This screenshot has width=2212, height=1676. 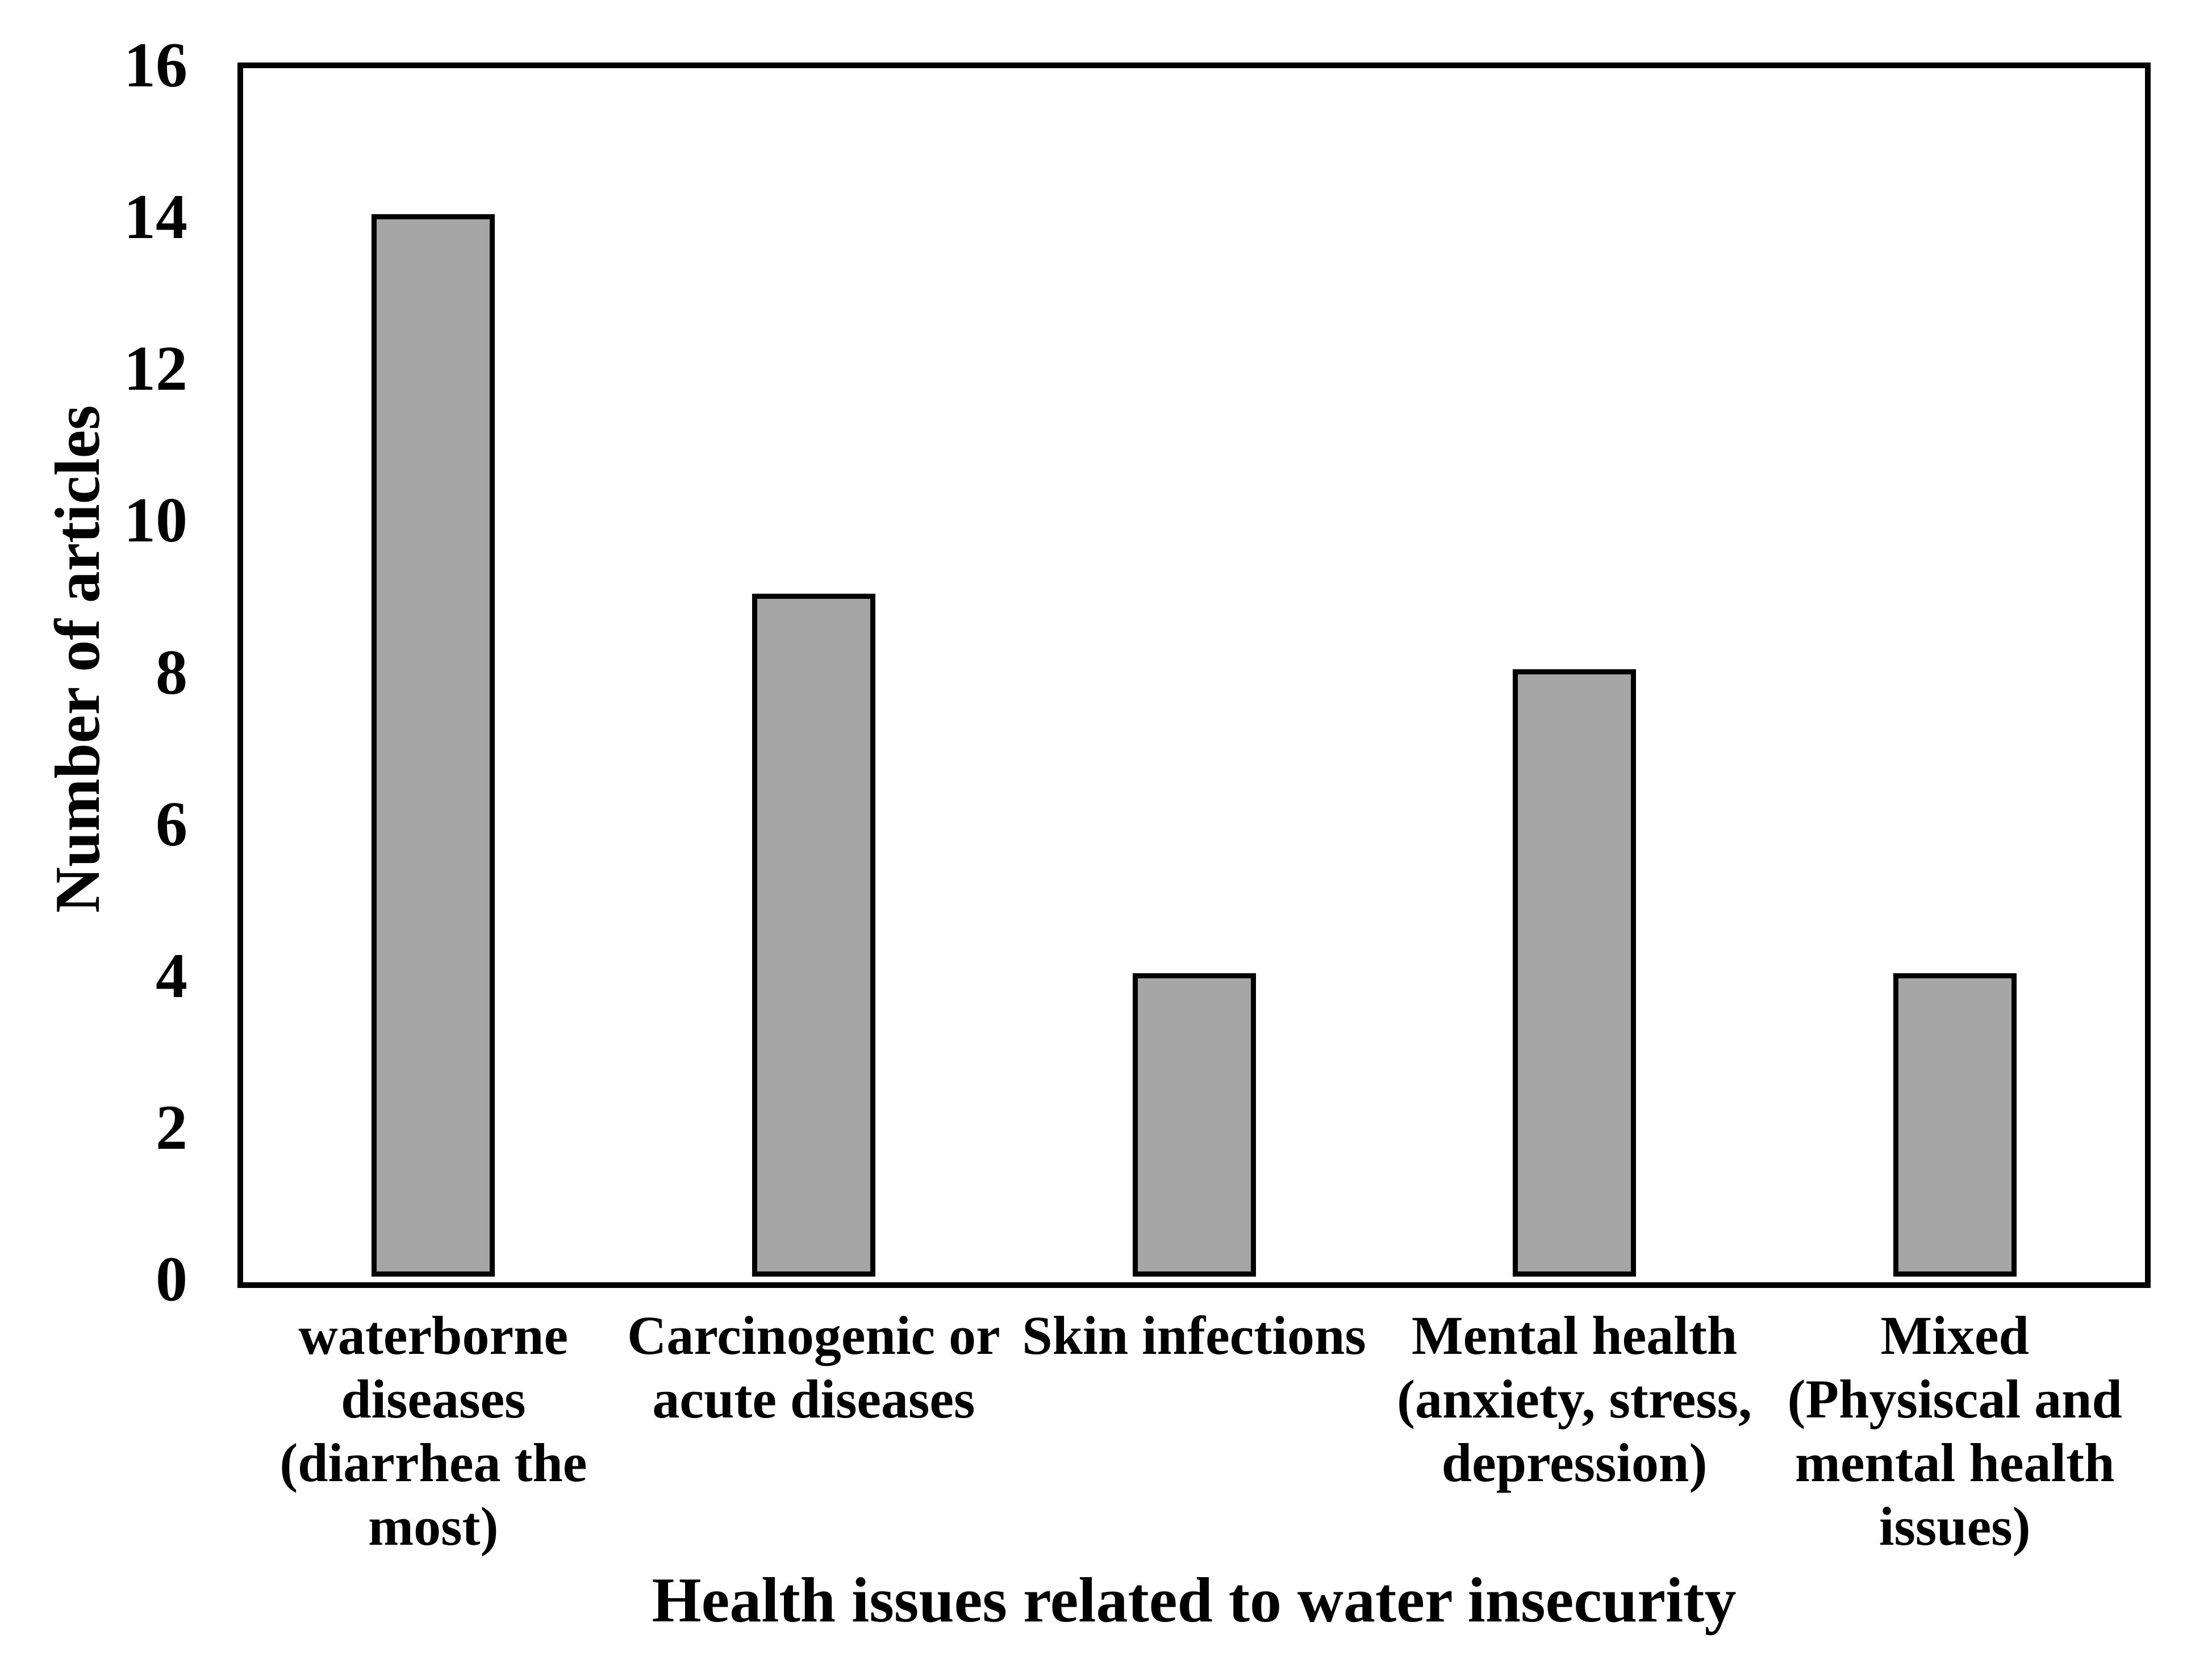 What do you see at coordinates (1574, 1462) in the screenshot?
I see `category-label-line: depression)` at bounding box center [1574, 1462].